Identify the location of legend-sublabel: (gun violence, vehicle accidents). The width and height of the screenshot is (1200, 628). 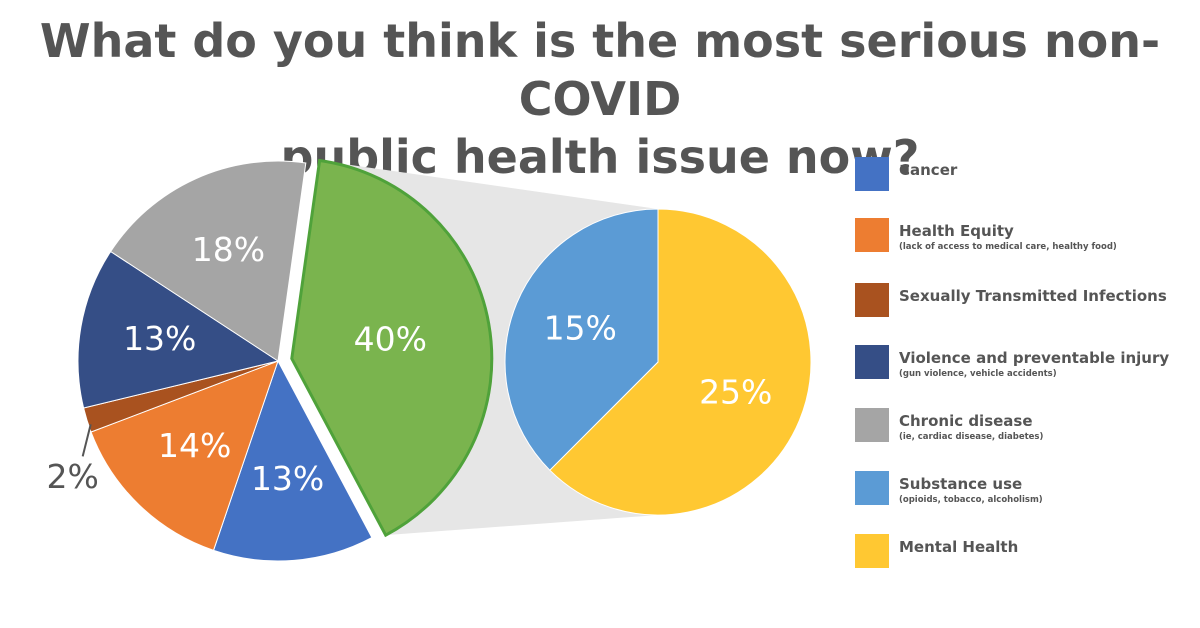
(978, 374).